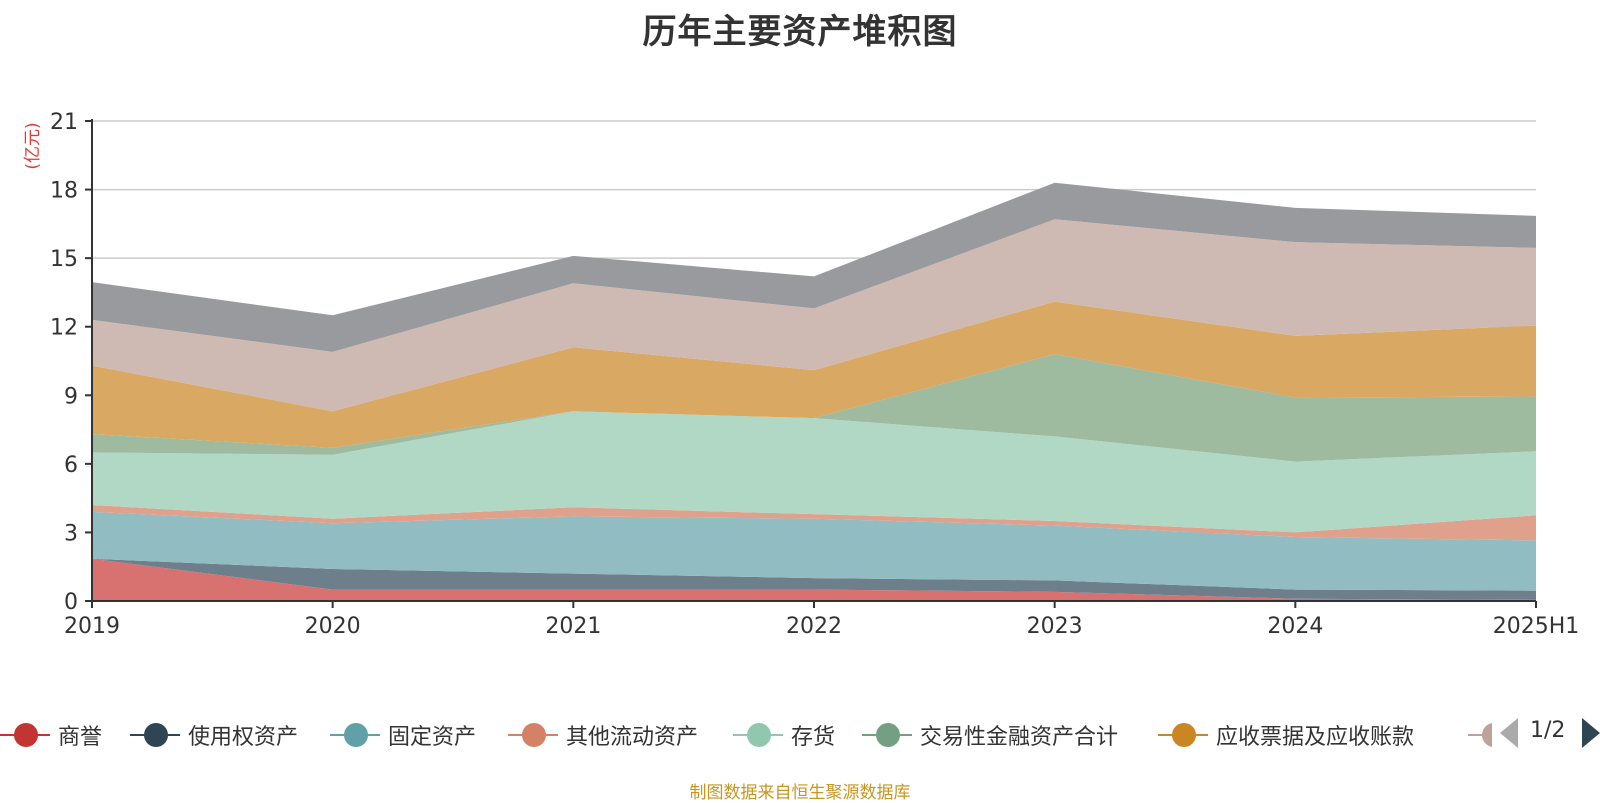 The image size is (1600, 803). I want to click on y-tick-label: 9, so click(71, 396).